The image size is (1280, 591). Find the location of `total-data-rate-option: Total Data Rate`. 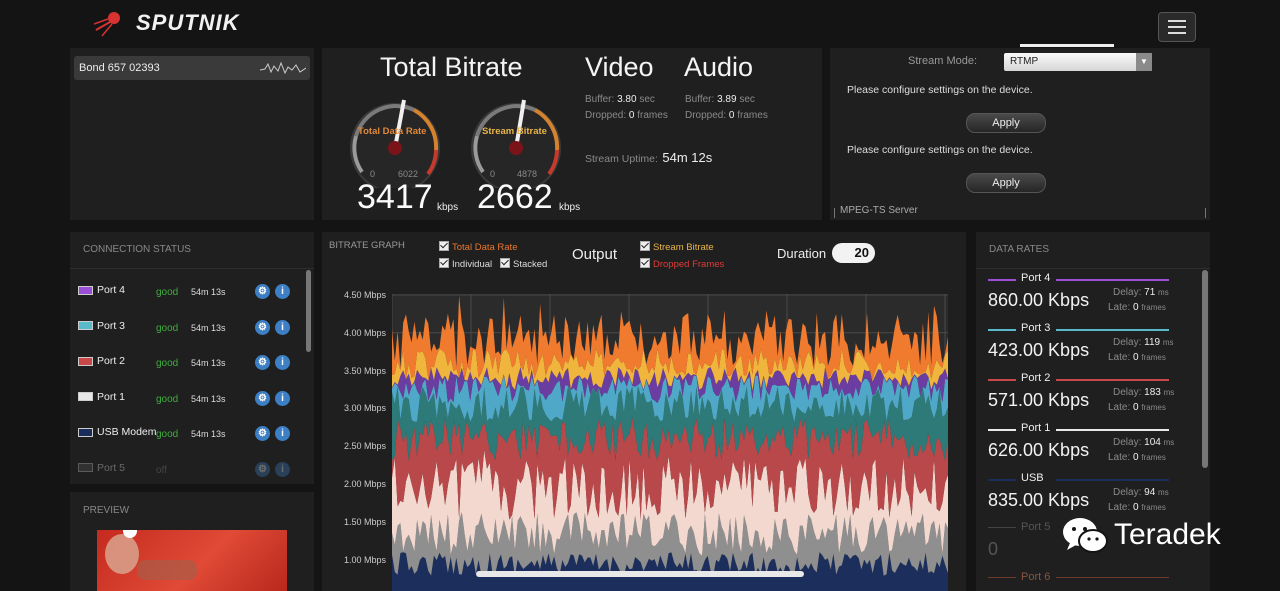

total-data-rate-option: Total Data Rate is located at coordinates (478, 247).